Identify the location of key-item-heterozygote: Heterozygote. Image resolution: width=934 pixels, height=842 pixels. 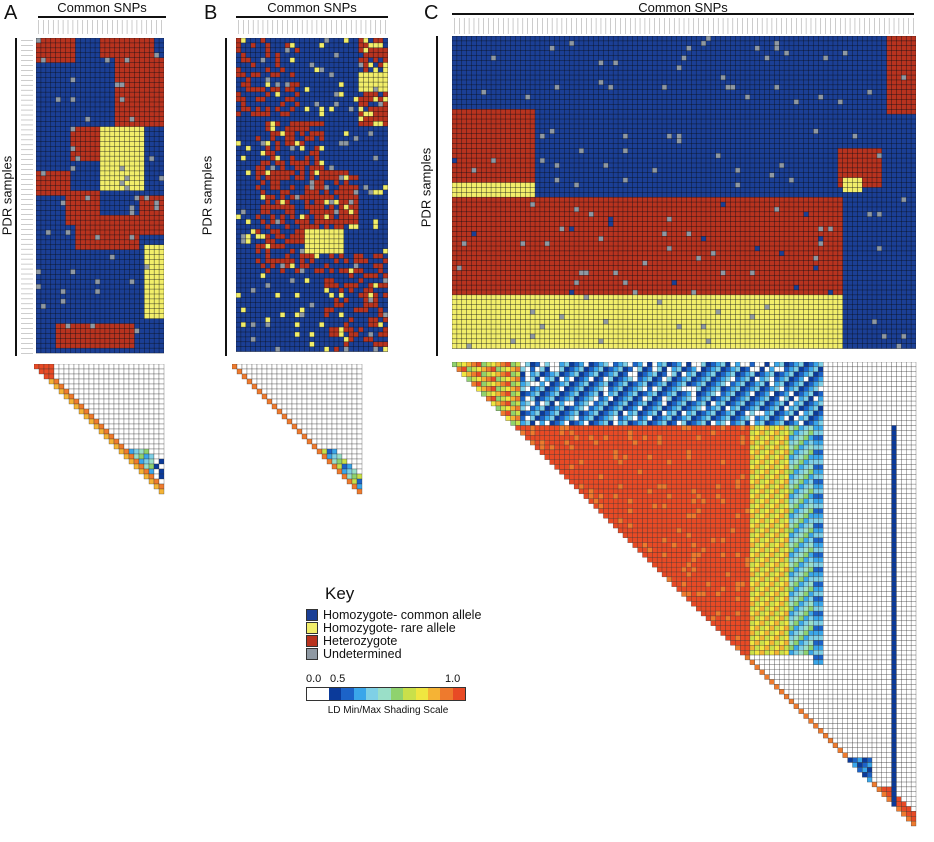
(411, 640).